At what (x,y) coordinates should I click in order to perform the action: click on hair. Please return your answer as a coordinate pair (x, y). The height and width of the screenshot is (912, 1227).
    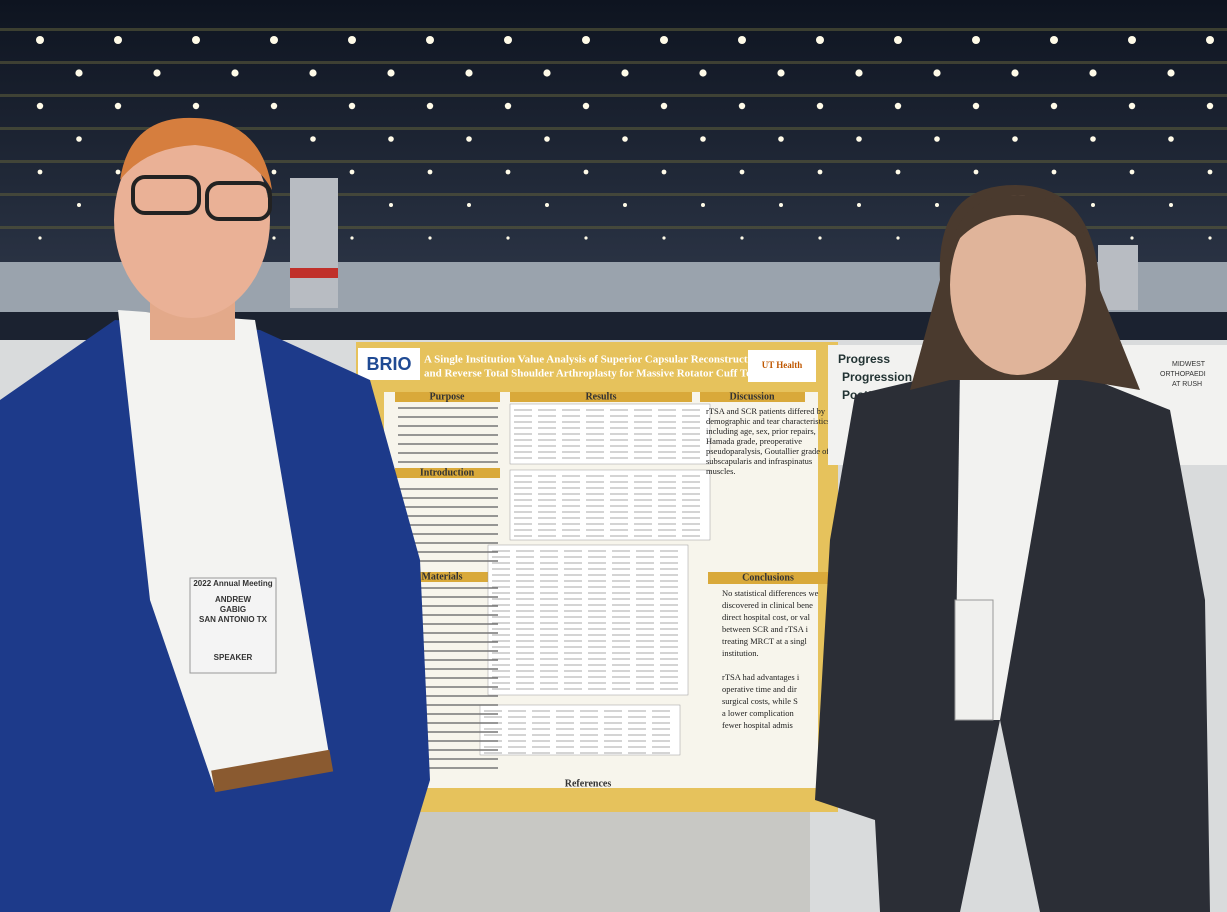
    Looking at the image, I should click on (196, 153).